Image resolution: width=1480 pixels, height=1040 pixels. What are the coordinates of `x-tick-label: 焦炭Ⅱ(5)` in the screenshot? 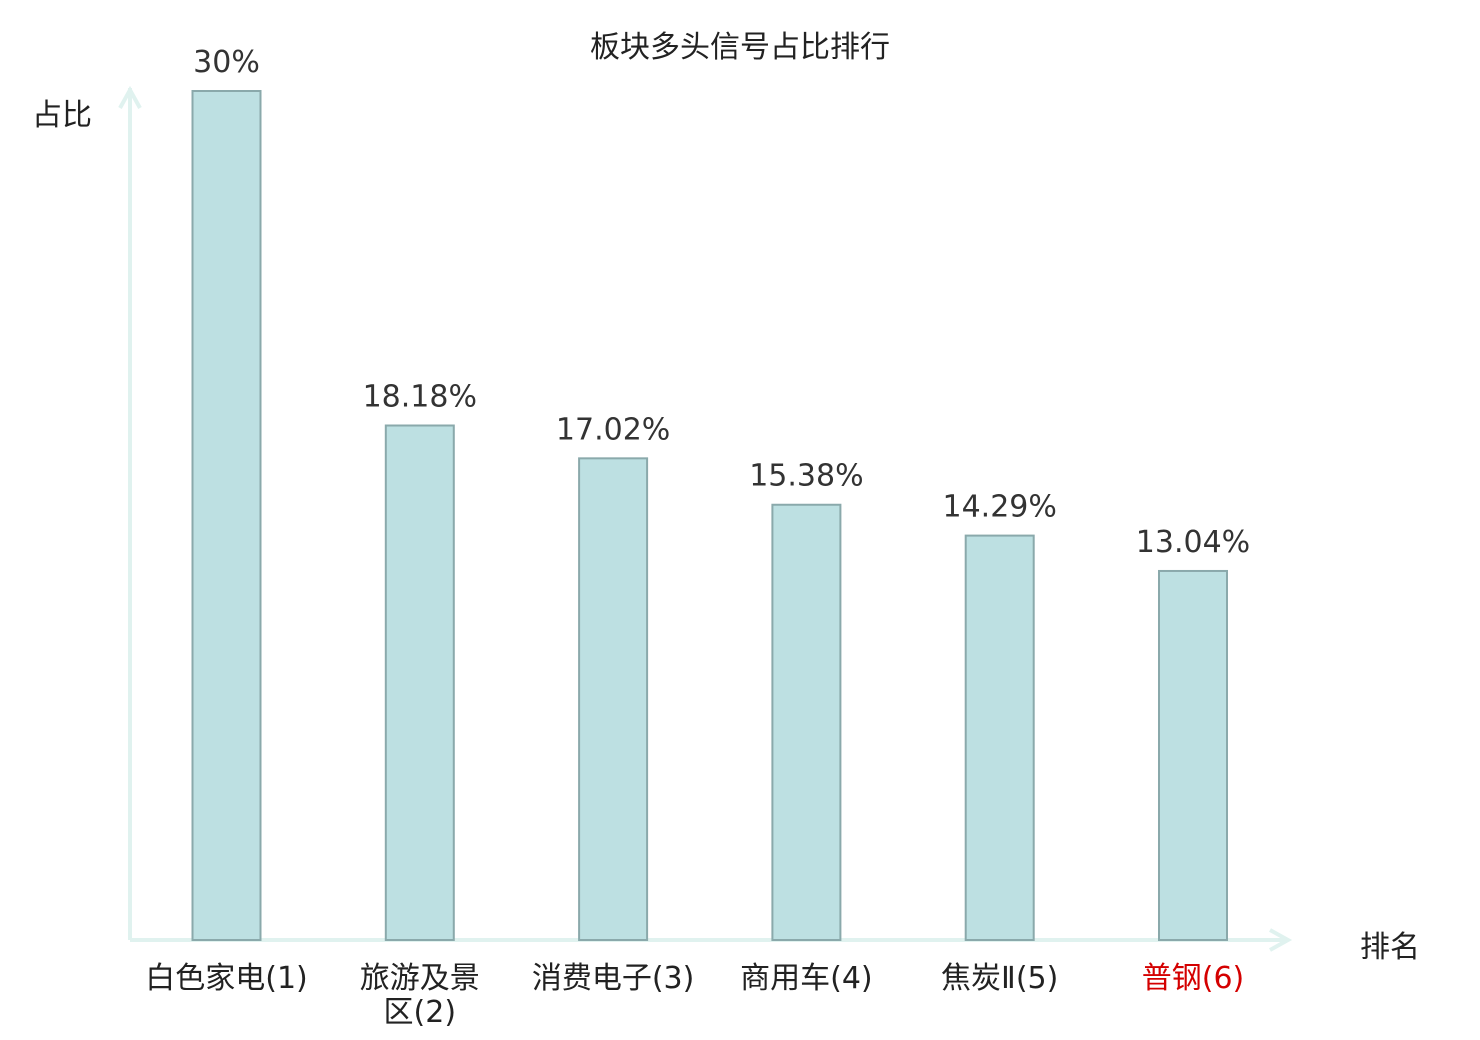 It's located at (1000, 979).